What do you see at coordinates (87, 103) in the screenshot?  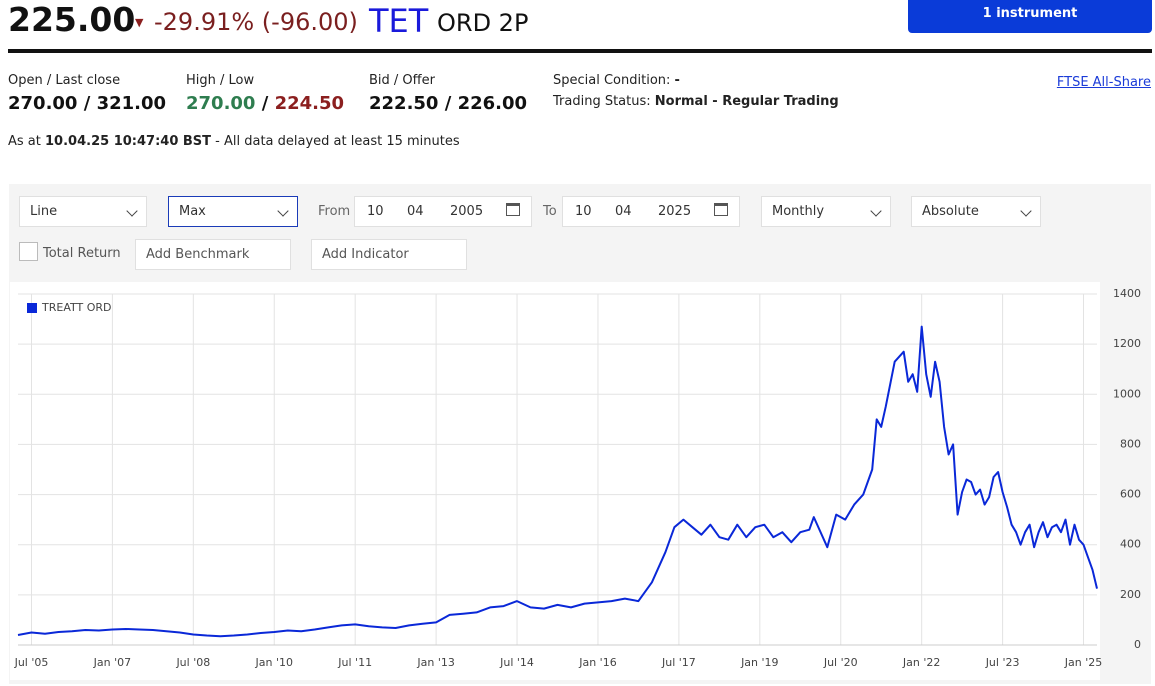 I see `stat-value: 270.00 / 321.00` at bounding box center [87, 103].